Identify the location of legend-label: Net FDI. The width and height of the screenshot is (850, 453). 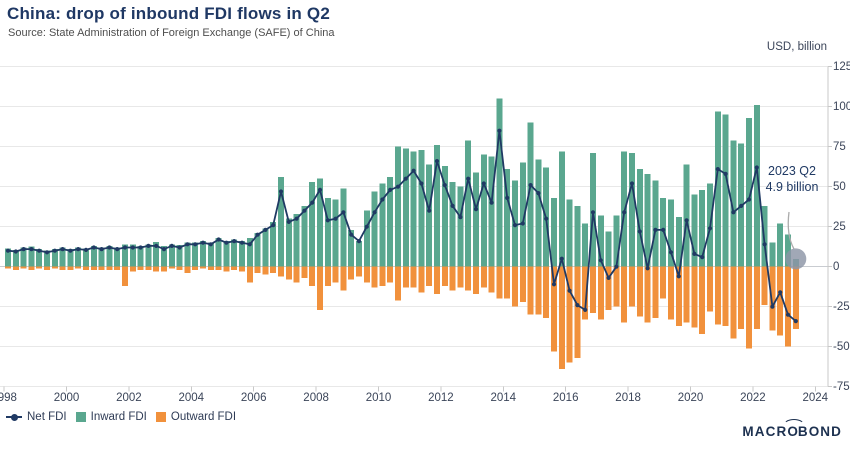
(47, 417).